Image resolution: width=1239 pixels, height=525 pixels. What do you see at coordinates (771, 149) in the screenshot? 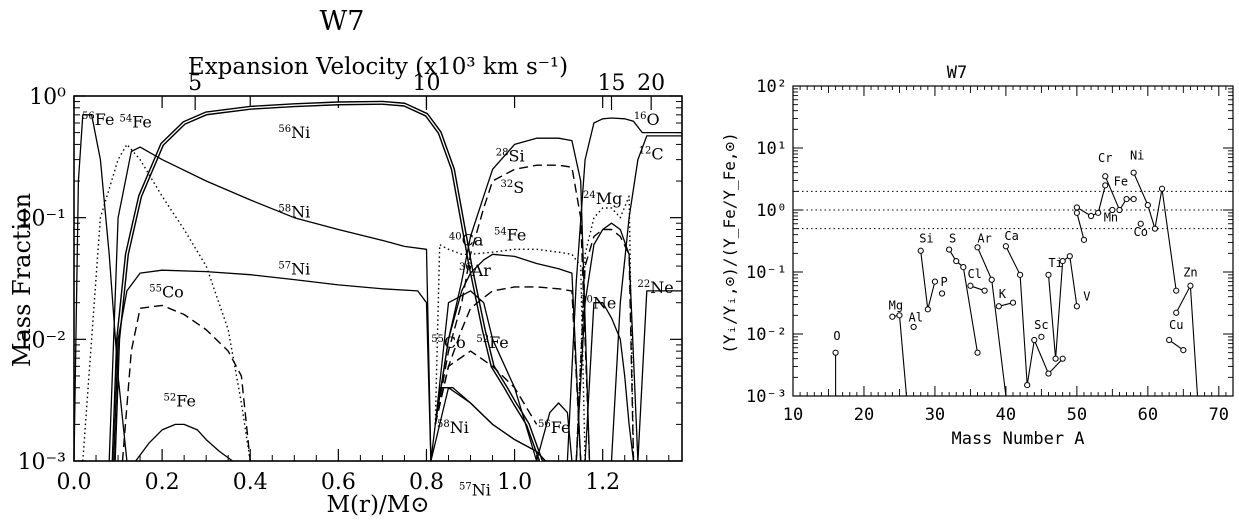
I see `right-y-tick-label: 10¹` at bounding box center [771, 149].